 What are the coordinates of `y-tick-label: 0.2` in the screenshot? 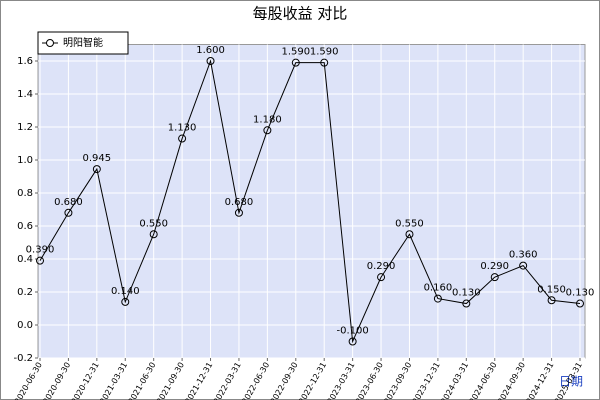 It's located at (25, 292).